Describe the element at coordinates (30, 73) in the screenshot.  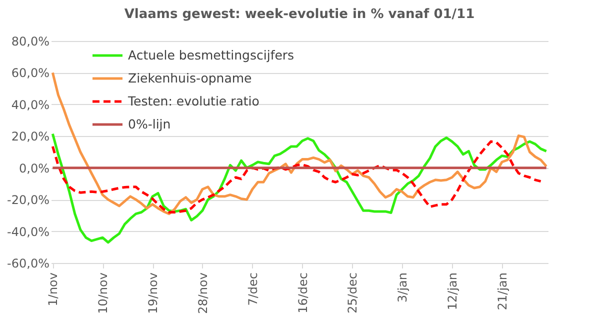
I see `y-tick-label: 60,0%` at that location.